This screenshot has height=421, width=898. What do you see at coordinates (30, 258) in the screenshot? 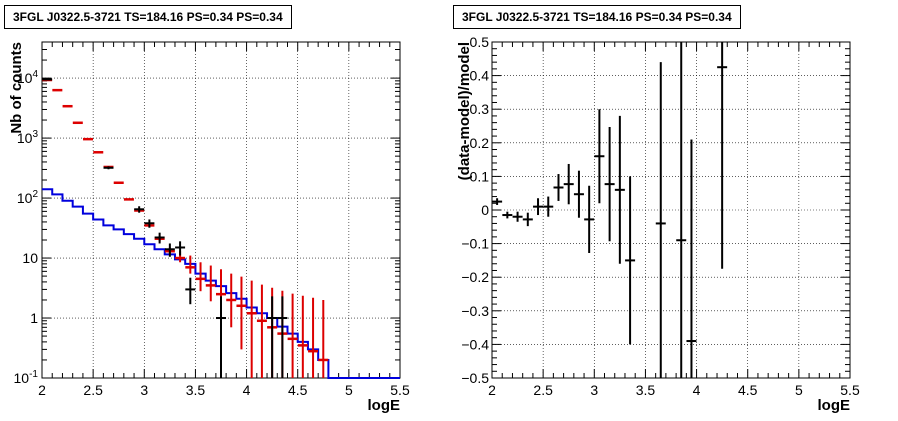
I see `left-y-tick-label: 10` at bounding box center [30, 258].